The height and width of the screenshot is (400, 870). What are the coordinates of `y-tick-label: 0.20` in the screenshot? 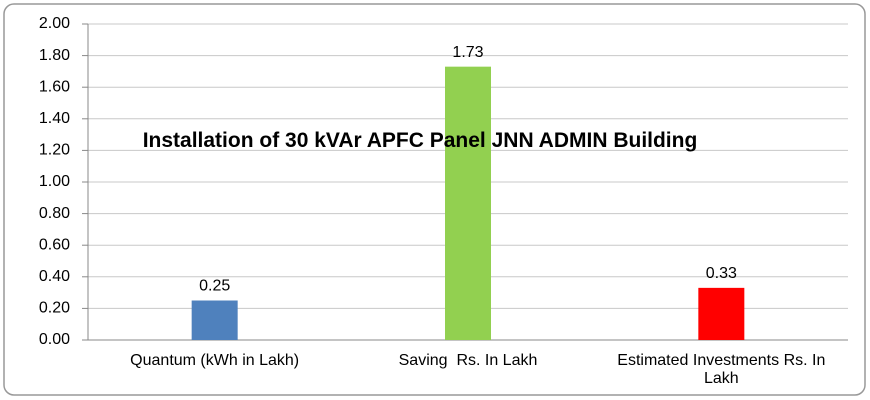 It's located at (54, 308).